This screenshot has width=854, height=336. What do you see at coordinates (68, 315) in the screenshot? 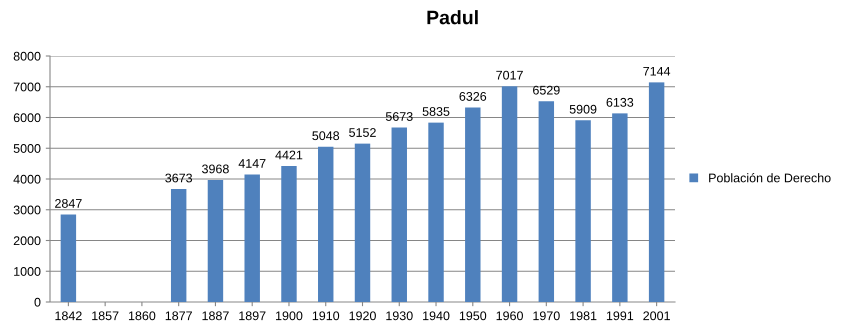
I see `x-tick-label: 1842` at bounding box center [68, 315].